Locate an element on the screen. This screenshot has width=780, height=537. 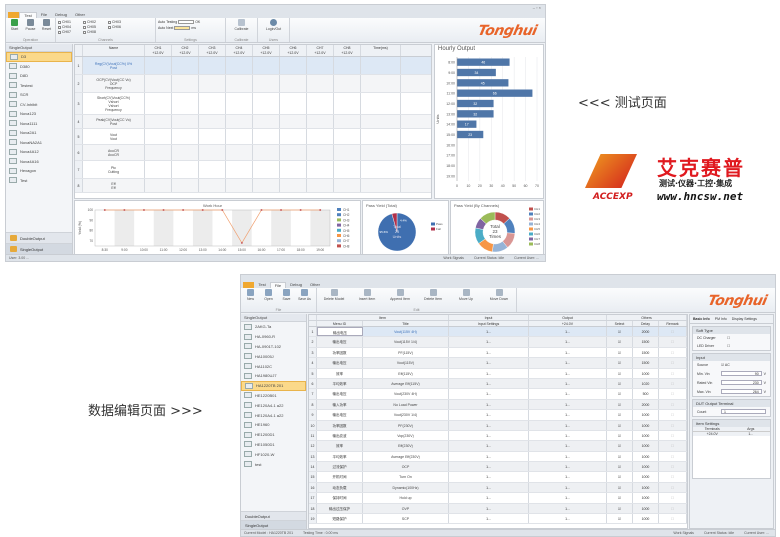
sidebar-model-item: HF1020-W is located at coordinates (273, 454).